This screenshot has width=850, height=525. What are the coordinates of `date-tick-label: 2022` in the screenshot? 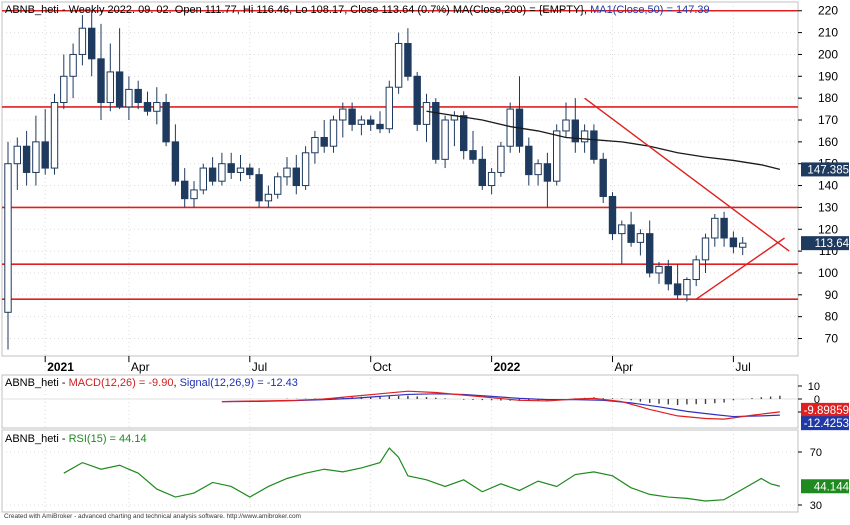 It's located at (507, 367).